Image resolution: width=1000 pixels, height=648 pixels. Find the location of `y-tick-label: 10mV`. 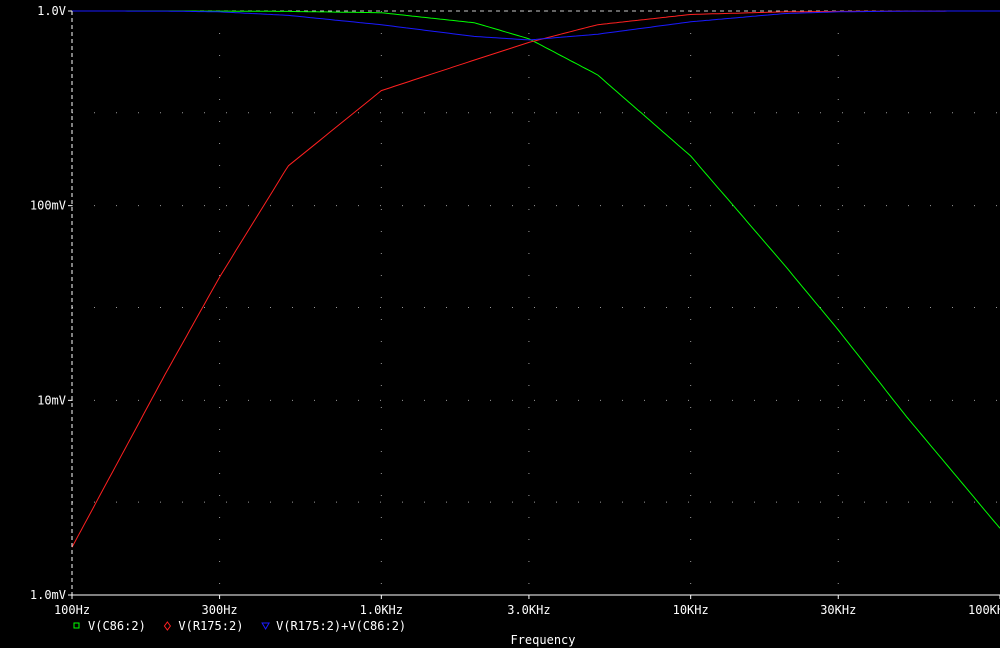

y-tick-label: 10mV is located at coordinates (51, 400).